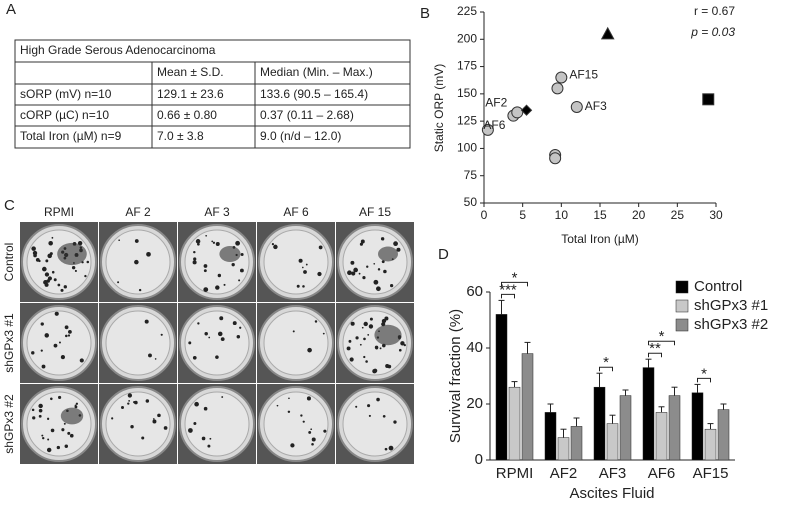  Describe the element at coordinates (9, 262) in the screenshot. I see `row-label: Control` at that location.